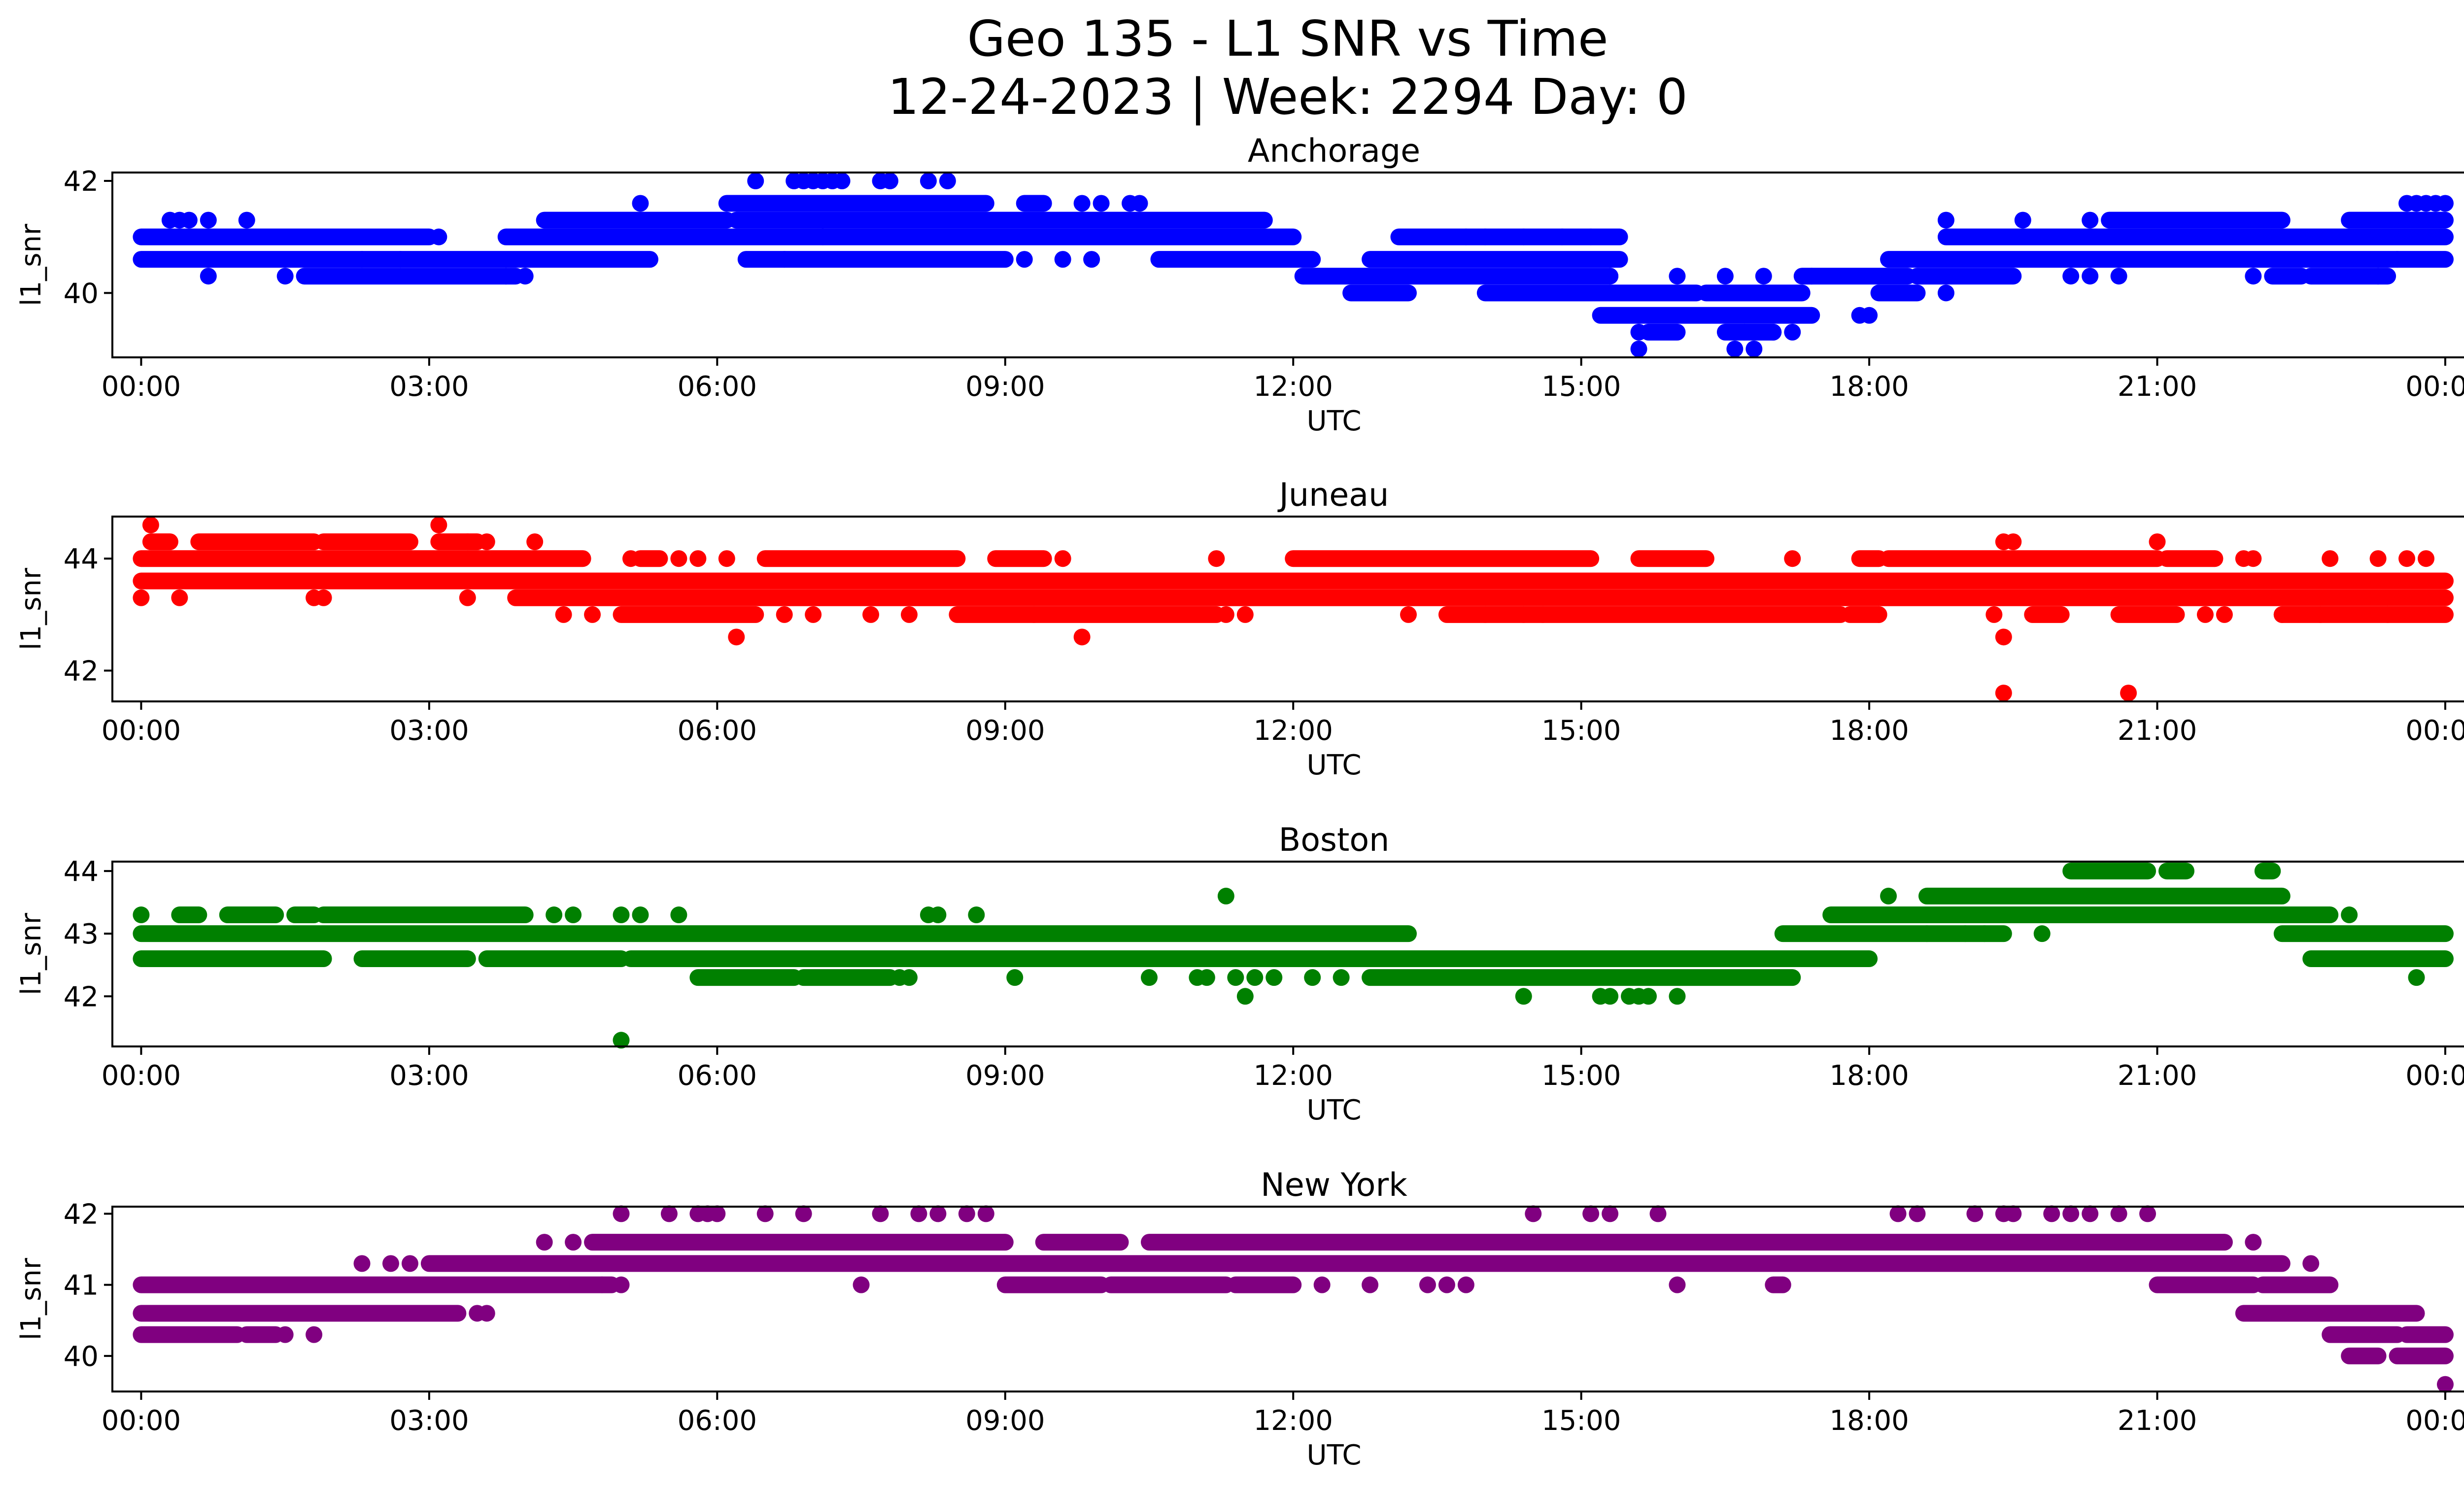  I want to click on plot-frame, so click(1287, 954).